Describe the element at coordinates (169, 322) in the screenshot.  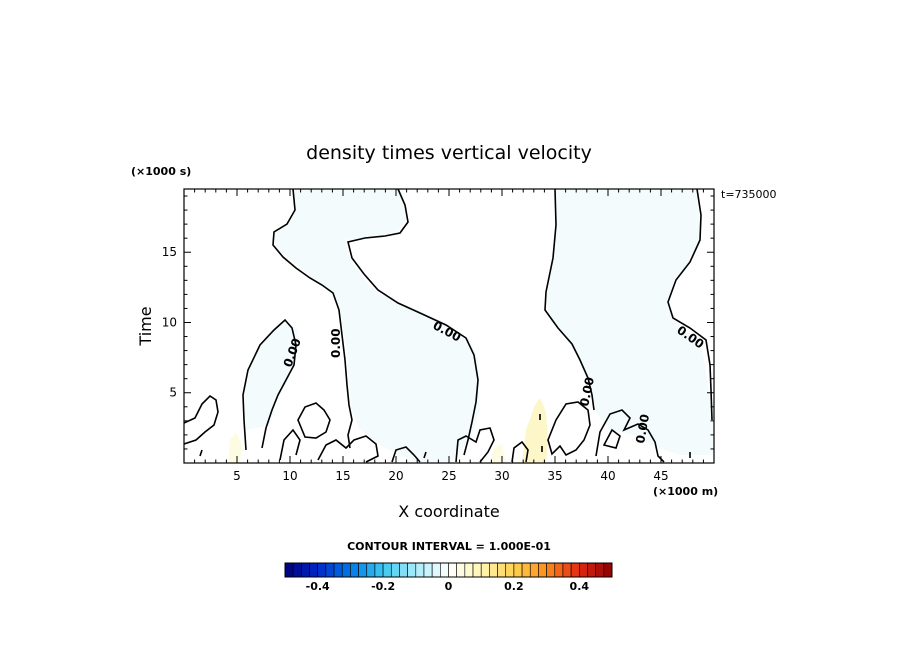
I see `y-tick-label: 10` at that location.